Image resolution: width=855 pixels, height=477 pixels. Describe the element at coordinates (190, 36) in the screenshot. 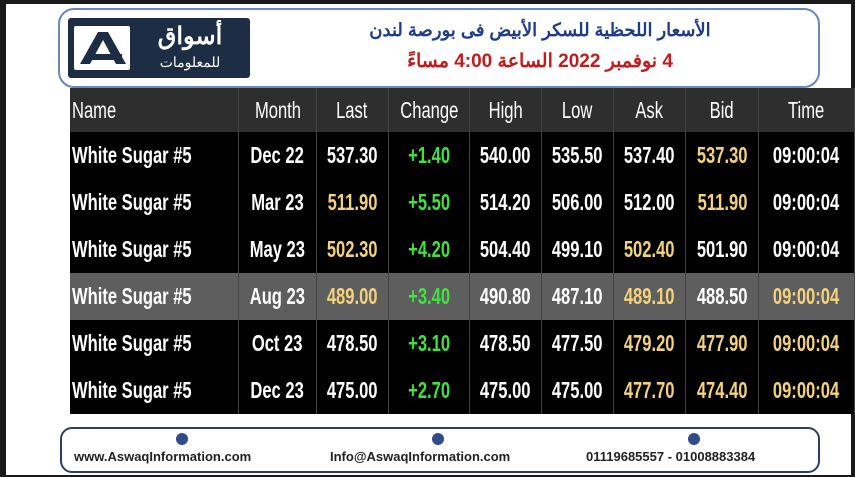

I see `logo-text: أسواق` at that location.